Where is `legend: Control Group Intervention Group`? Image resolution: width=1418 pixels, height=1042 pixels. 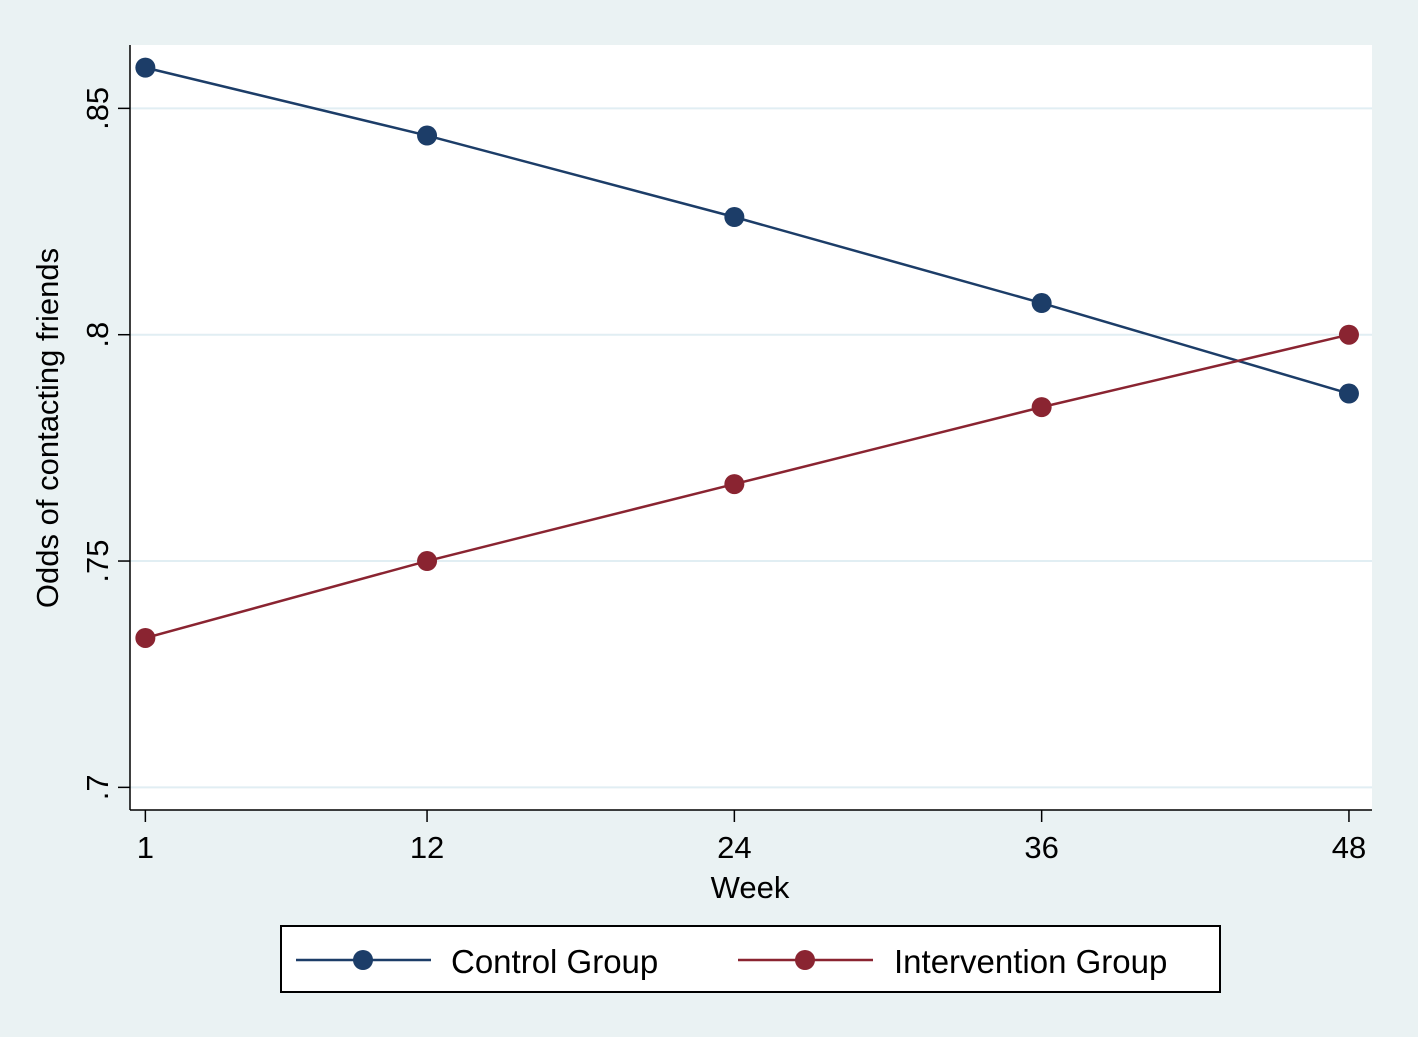
legend: Control Group Intervention Group is located at coordinates (750, 959).